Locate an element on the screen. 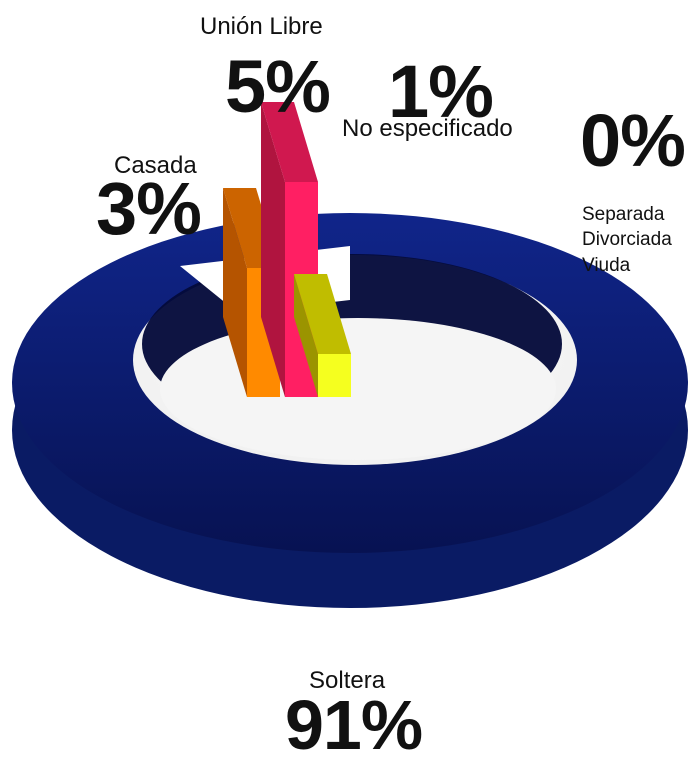 The height and width of the screenshot is (764, 688). label-soltera-pct: 91% is located at coordinates (354, 725).